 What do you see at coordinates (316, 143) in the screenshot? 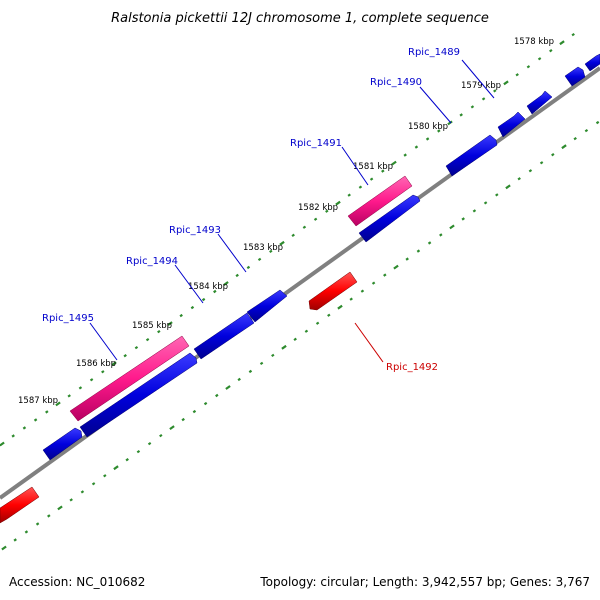
I see `gene-label-rpic-1491: Rpic_1491` at bounding box center [316, 143].